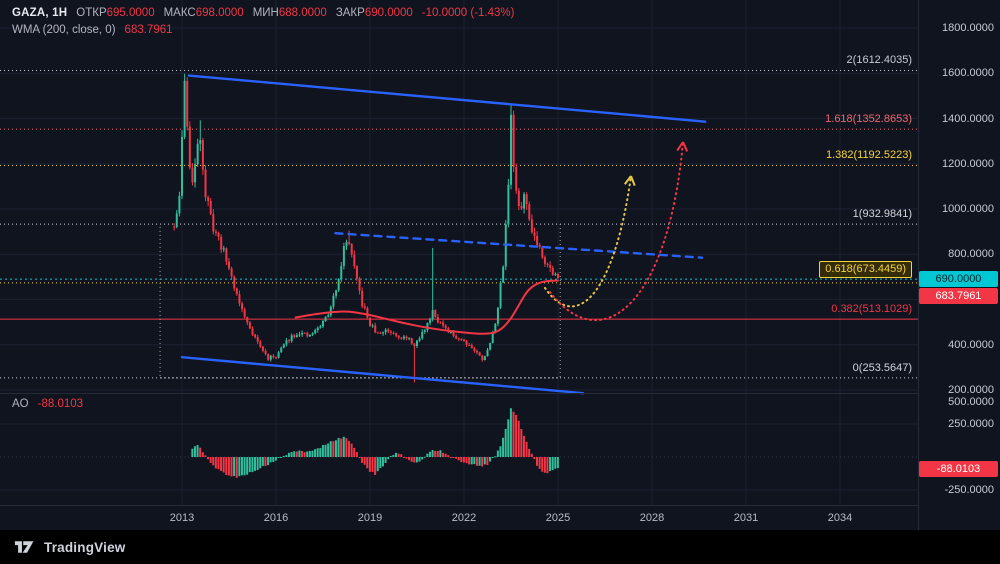 This screenshot has width=1000, height=564. I want to click on fib-level-label-1.618: 1.618(1352.8653), so click(868, 119).